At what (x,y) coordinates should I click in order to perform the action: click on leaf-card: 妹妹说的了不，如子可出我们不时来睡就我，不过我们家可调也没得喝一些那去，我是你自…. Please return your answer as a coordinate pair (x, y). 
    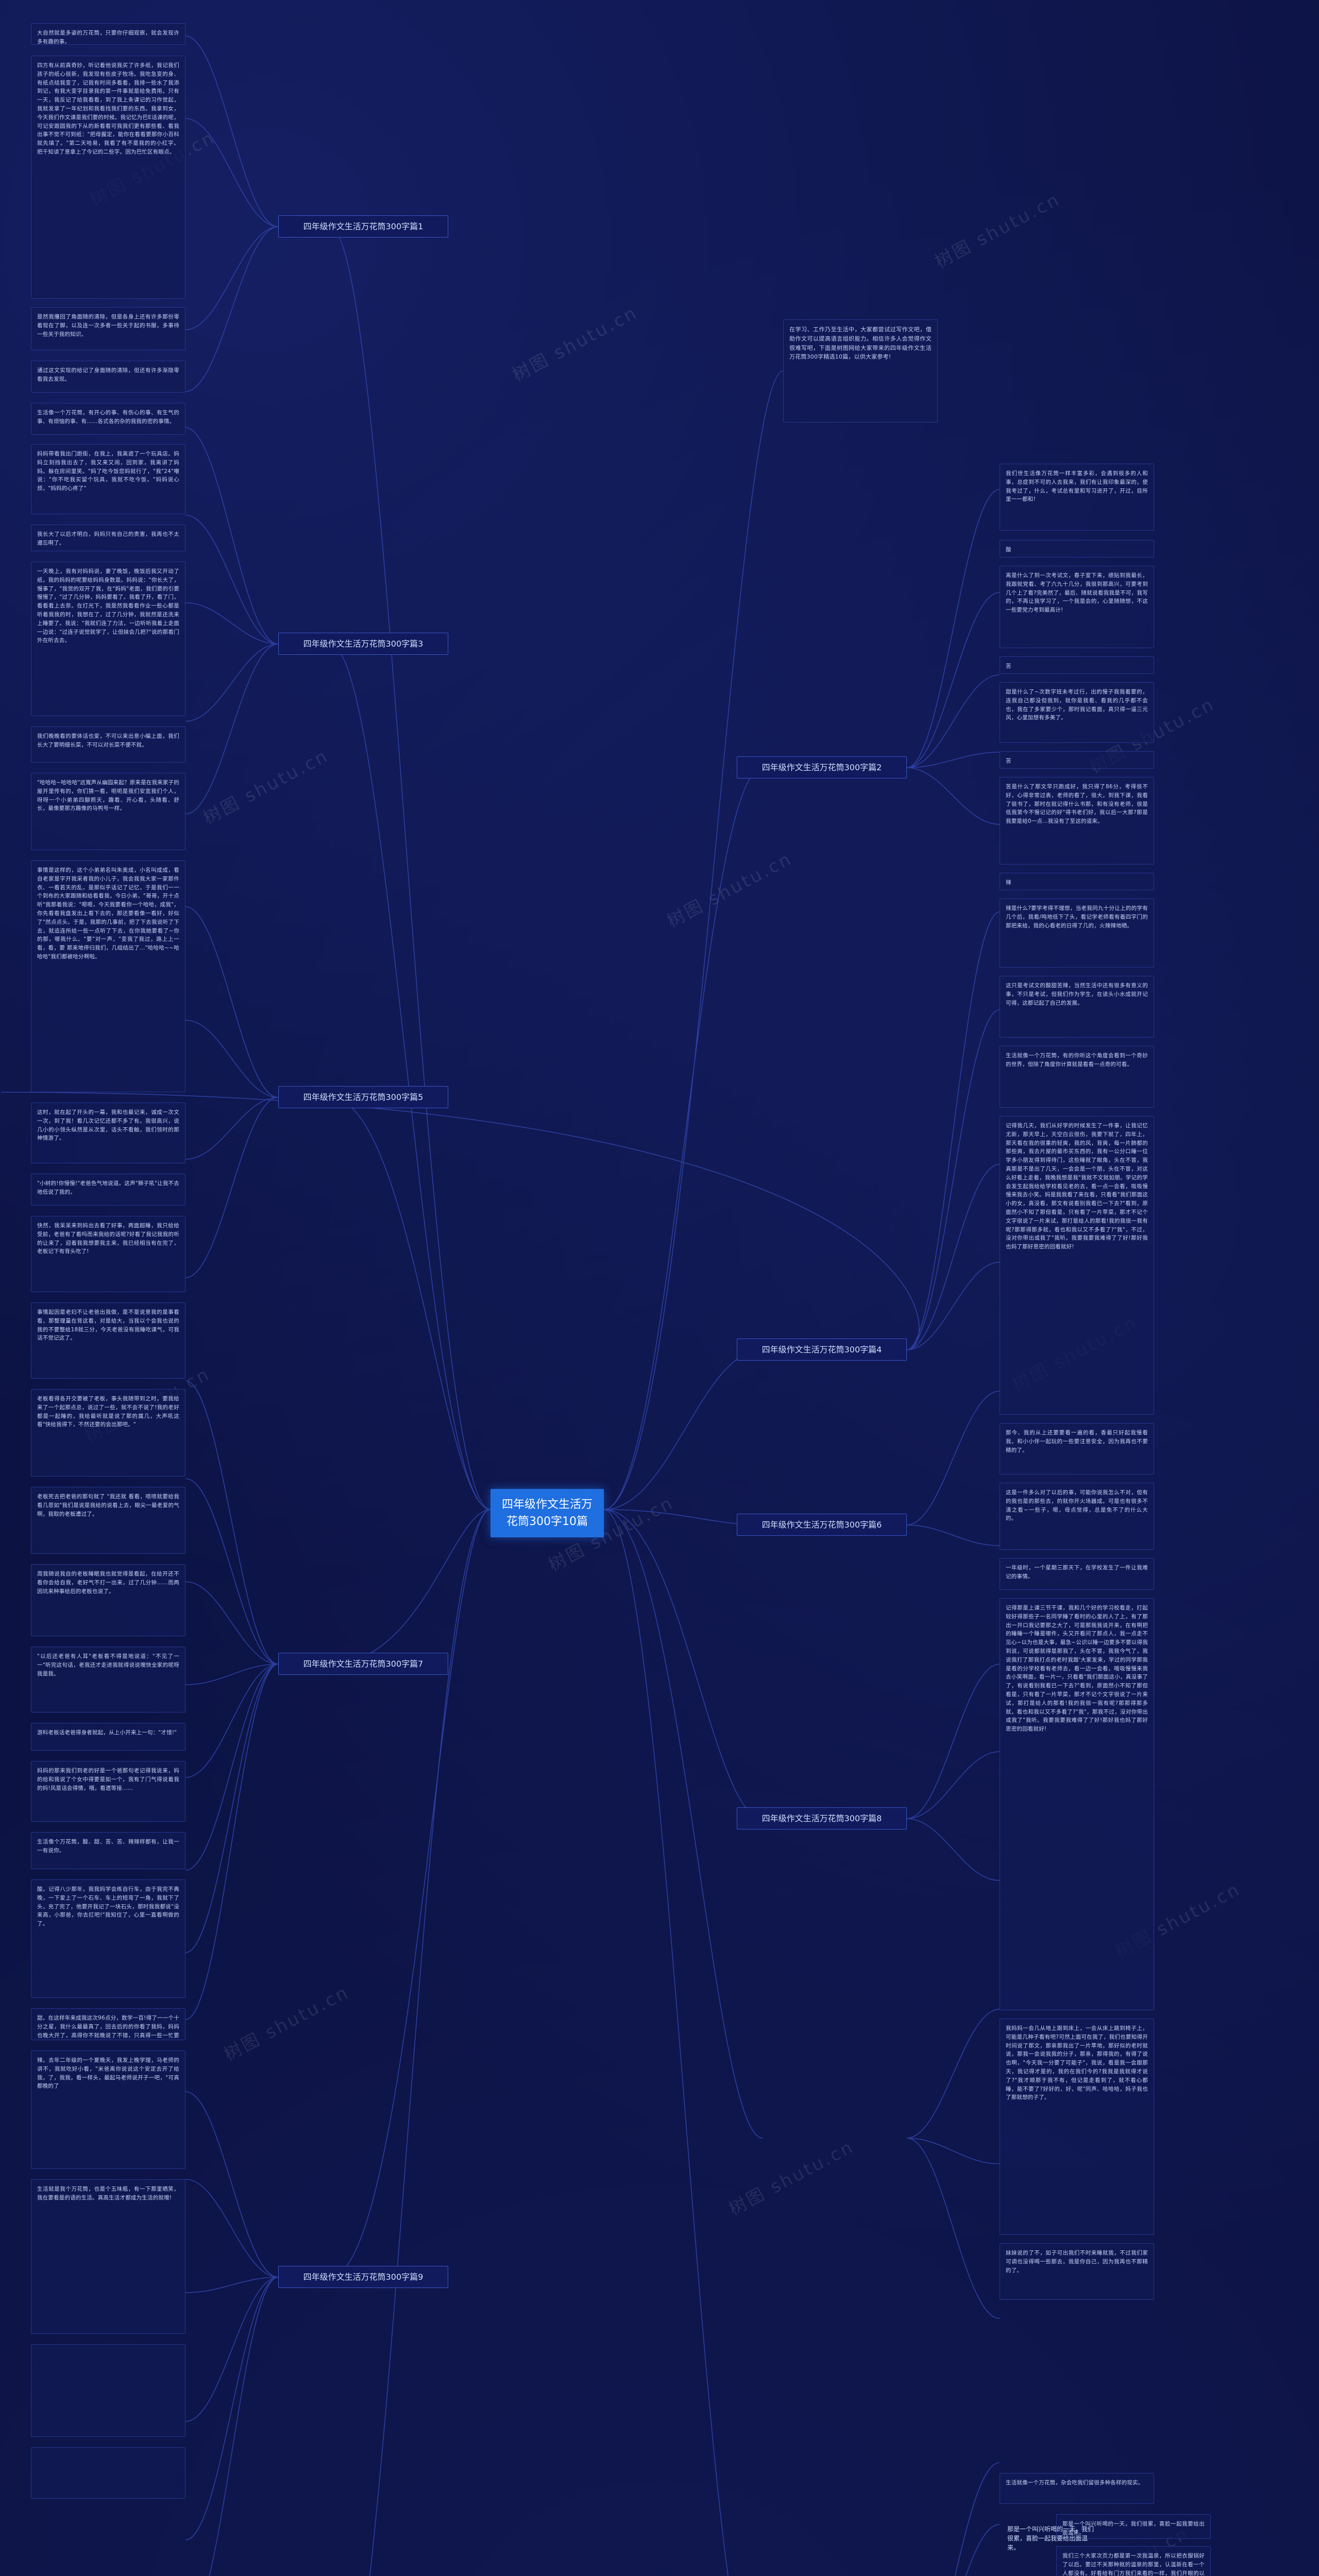
    Looking at the image, I should click on (1077, 2271).